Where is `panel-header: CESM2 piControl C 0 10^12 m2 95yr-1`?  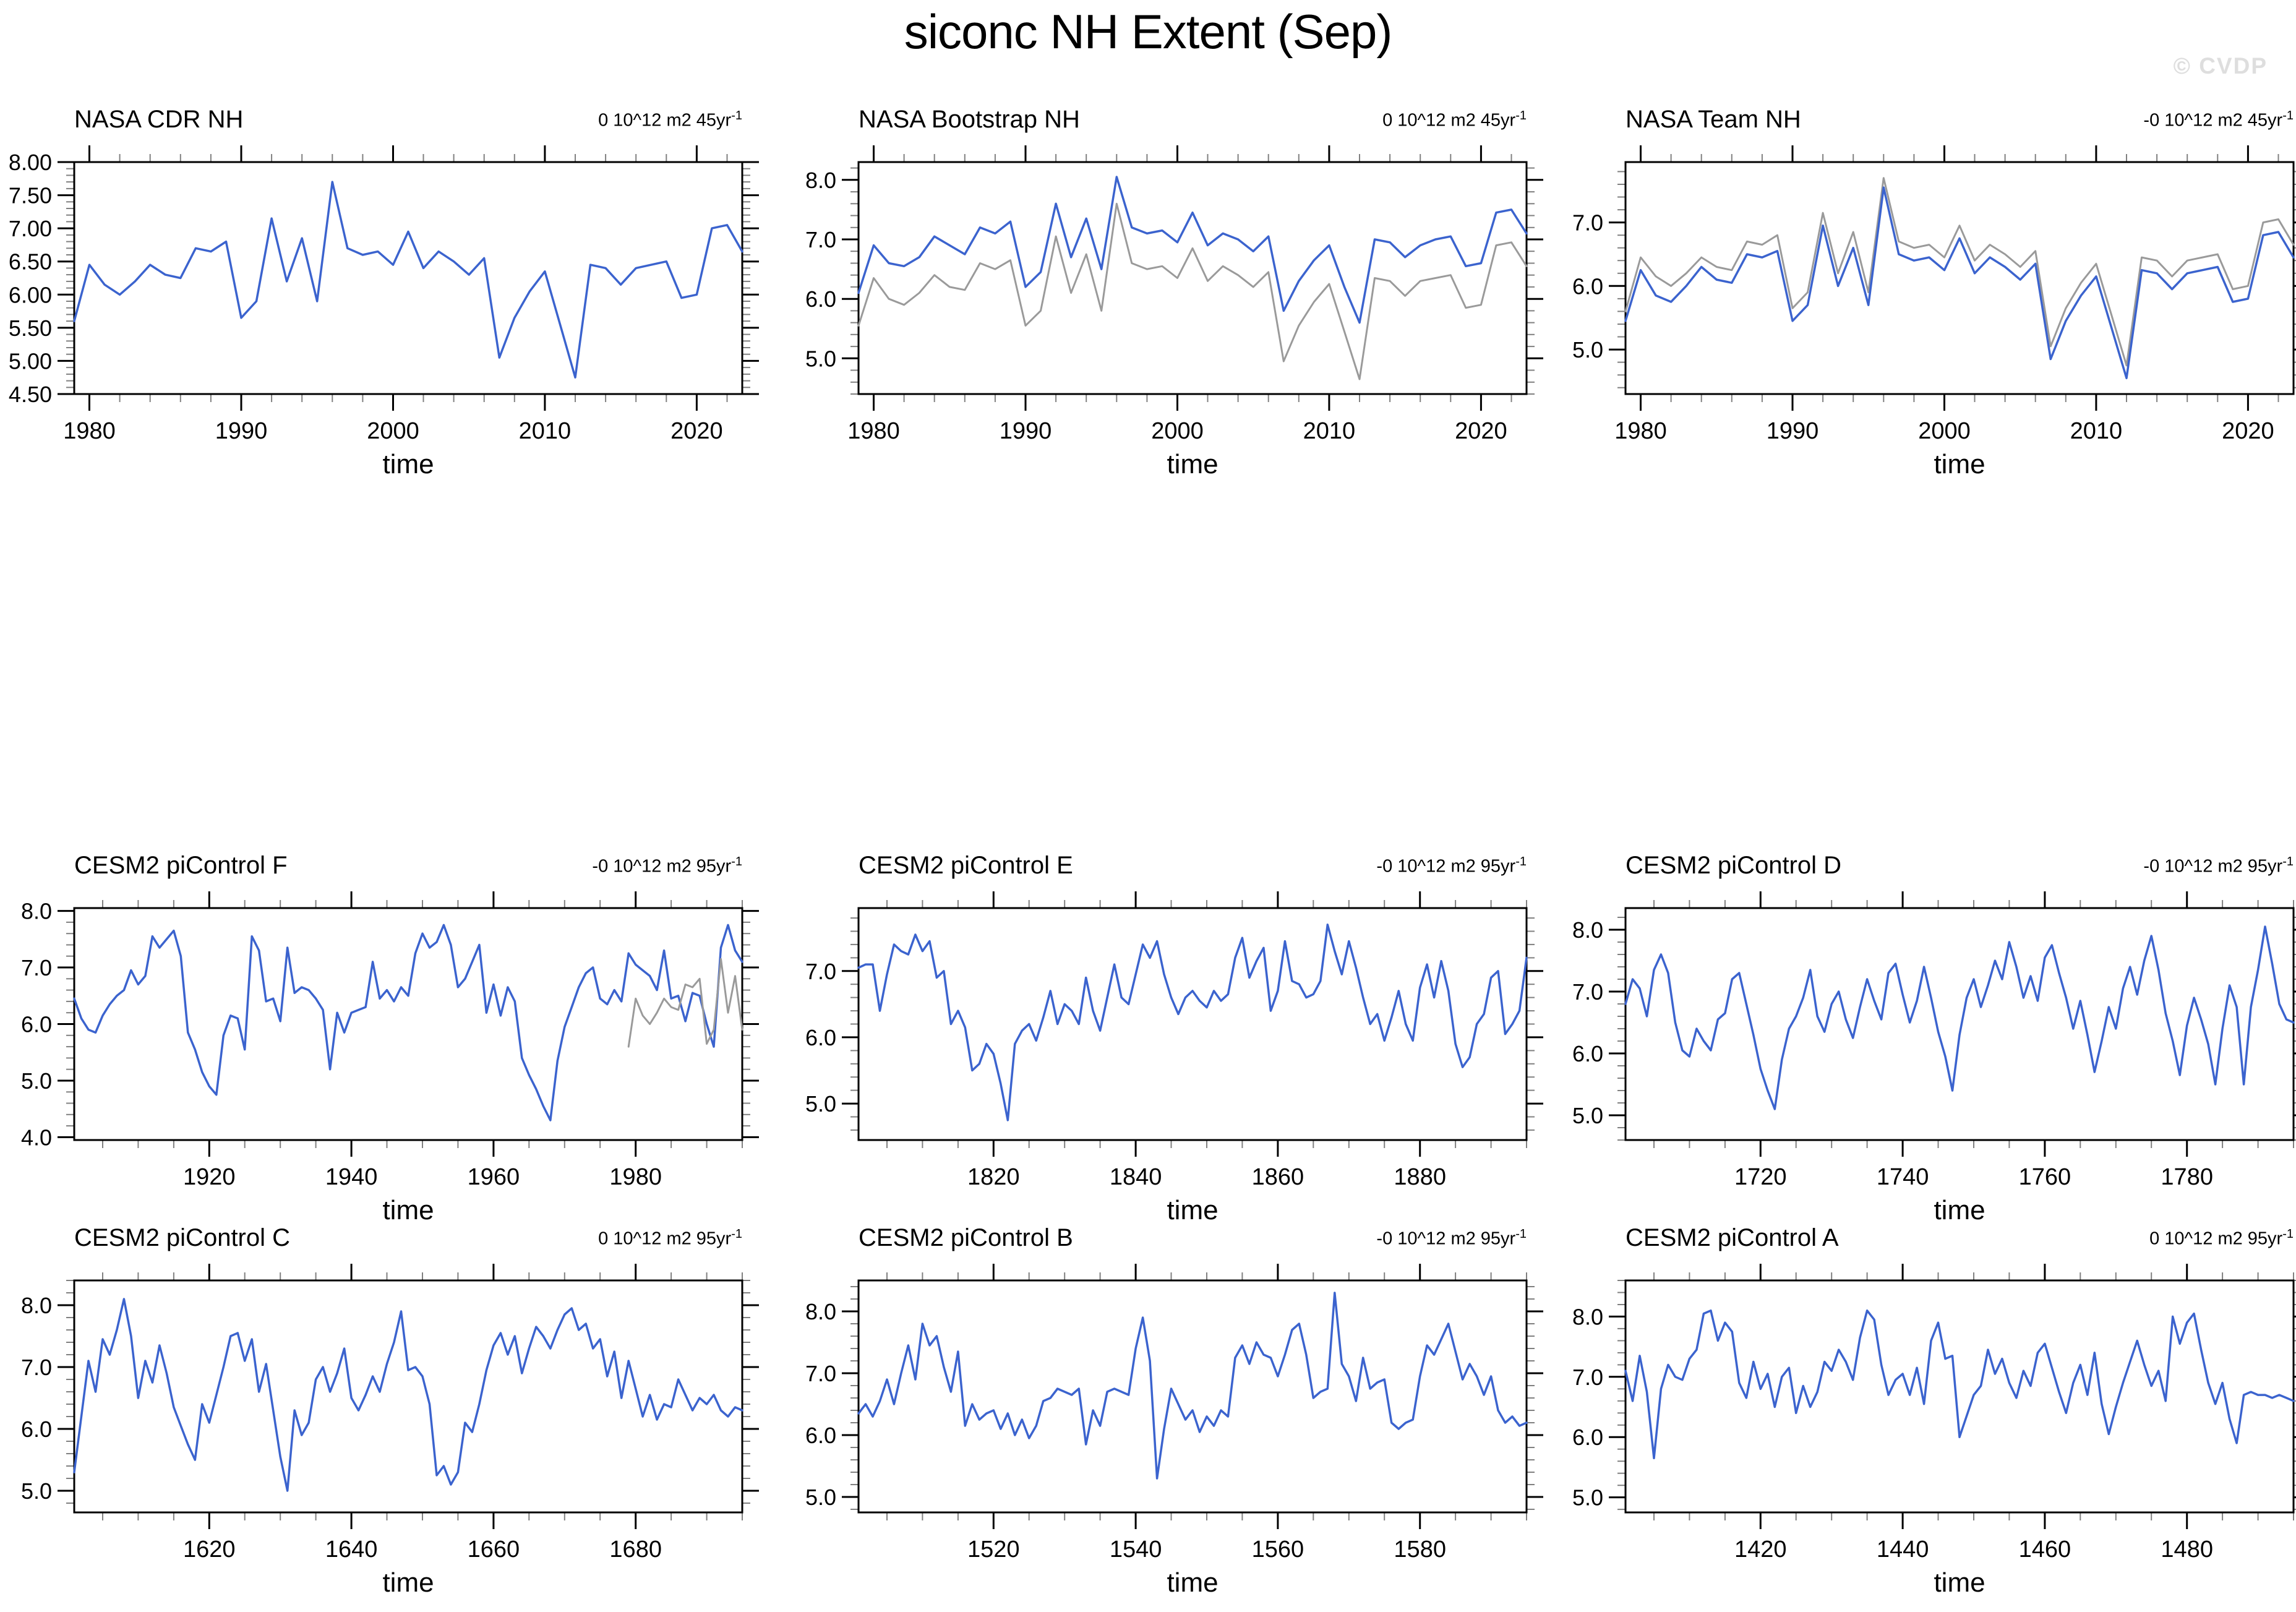 panel-header: CESM2 piControl C 0 10^12 m2 95yr-1 is located at coordinates (380, 1238).